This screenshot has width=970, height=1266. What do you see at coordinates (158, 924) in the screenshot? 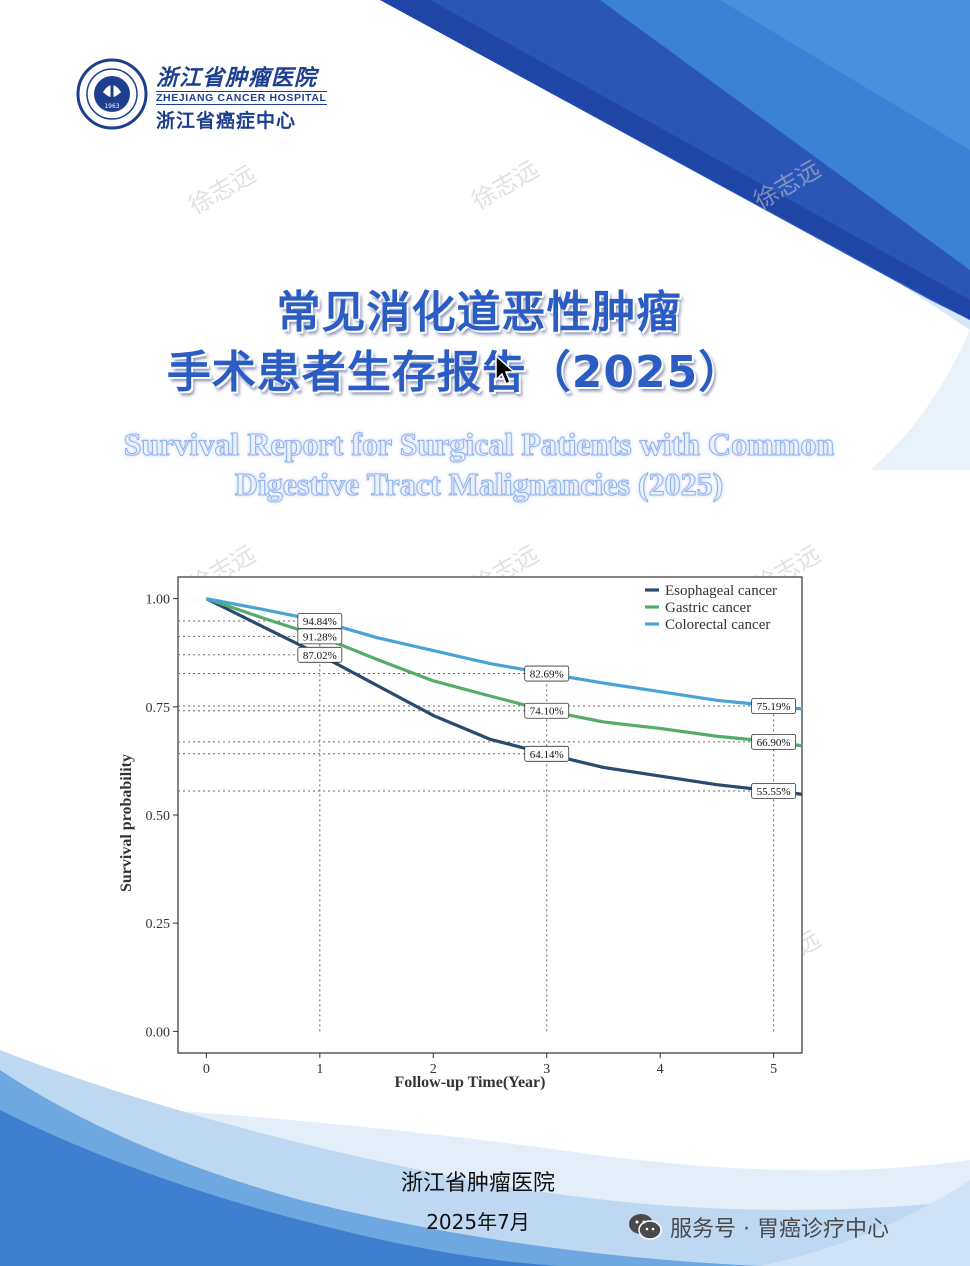
I see `y-tick-label: 0.25` at bounding box center [158, 924].